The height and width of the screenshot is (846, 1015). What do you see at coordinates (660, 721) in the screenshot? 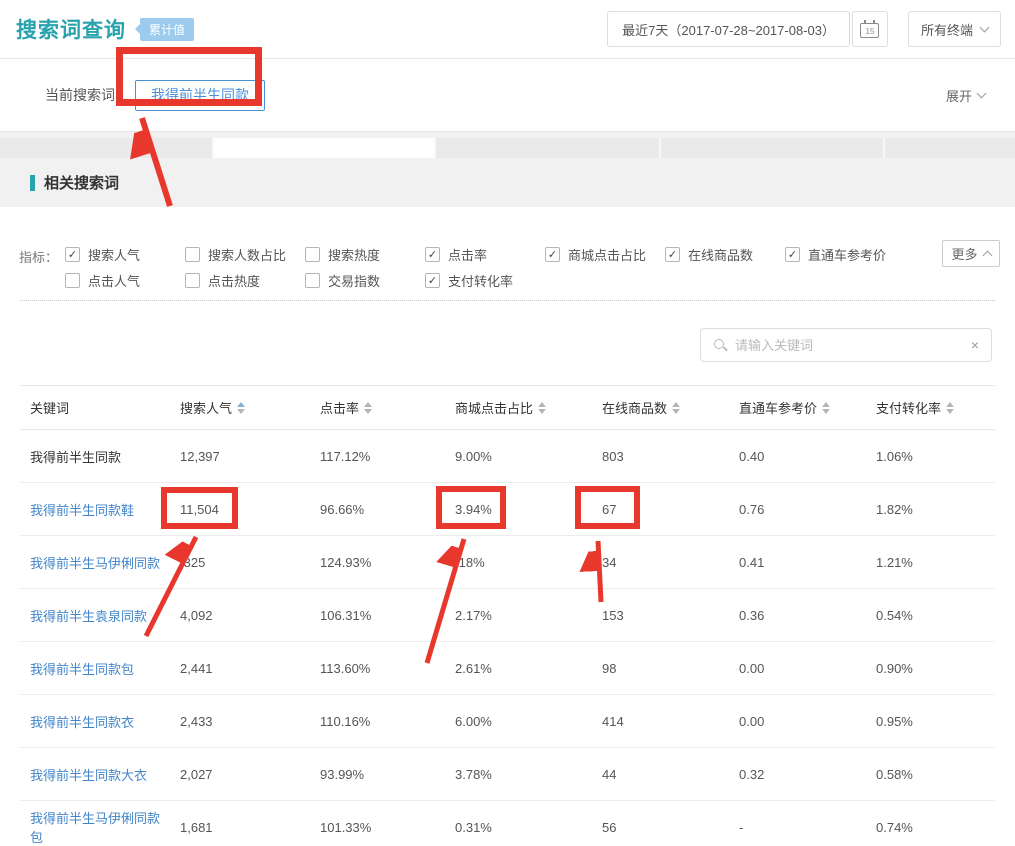
I see `value-cell: 414` at bounding box center [660, 721].